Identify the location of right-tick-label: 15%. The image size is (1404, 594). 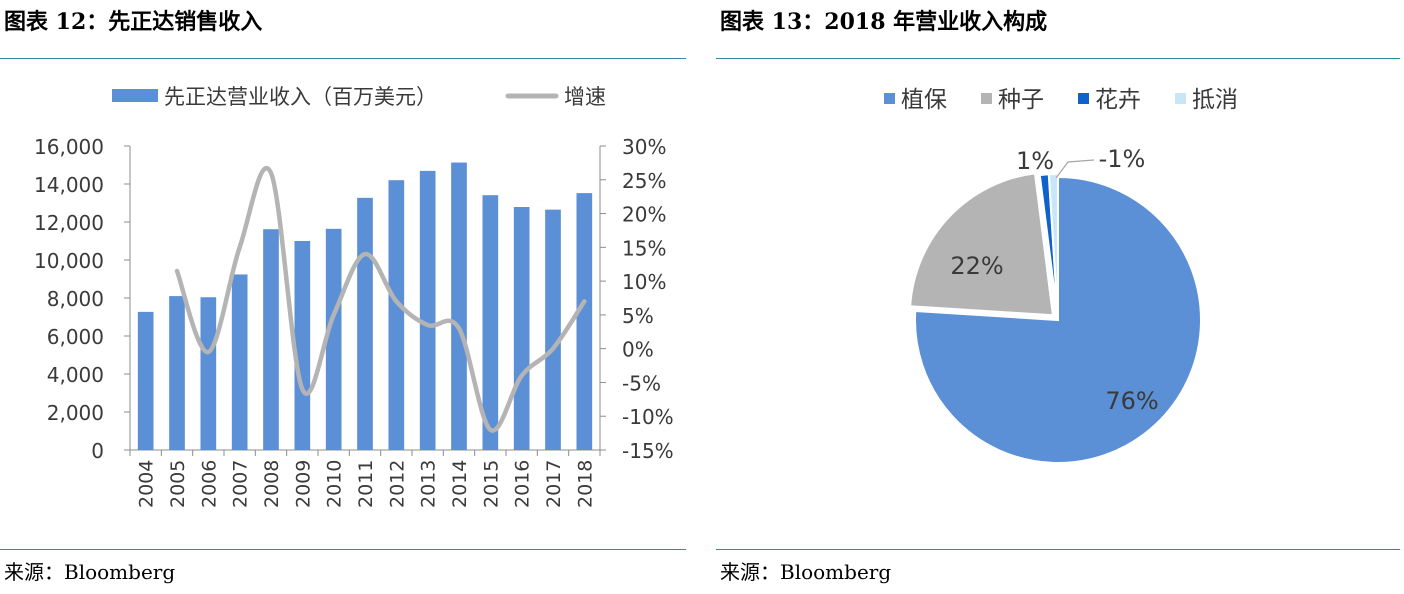
(644, 248).